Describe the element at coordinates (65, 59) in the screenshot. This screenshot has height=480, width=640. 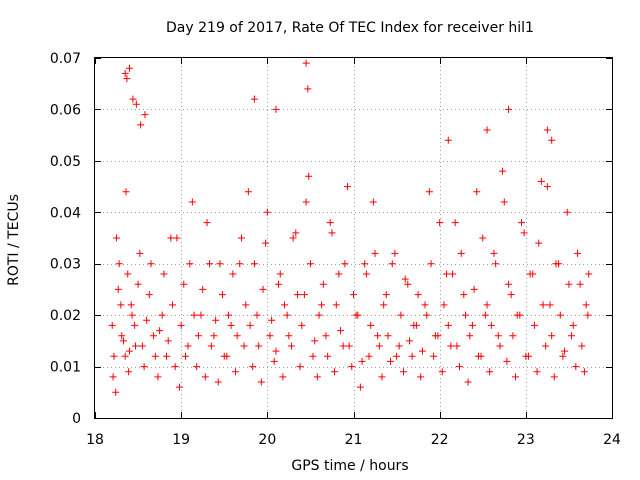
I see `y-tick-label: 0.07` at that location.